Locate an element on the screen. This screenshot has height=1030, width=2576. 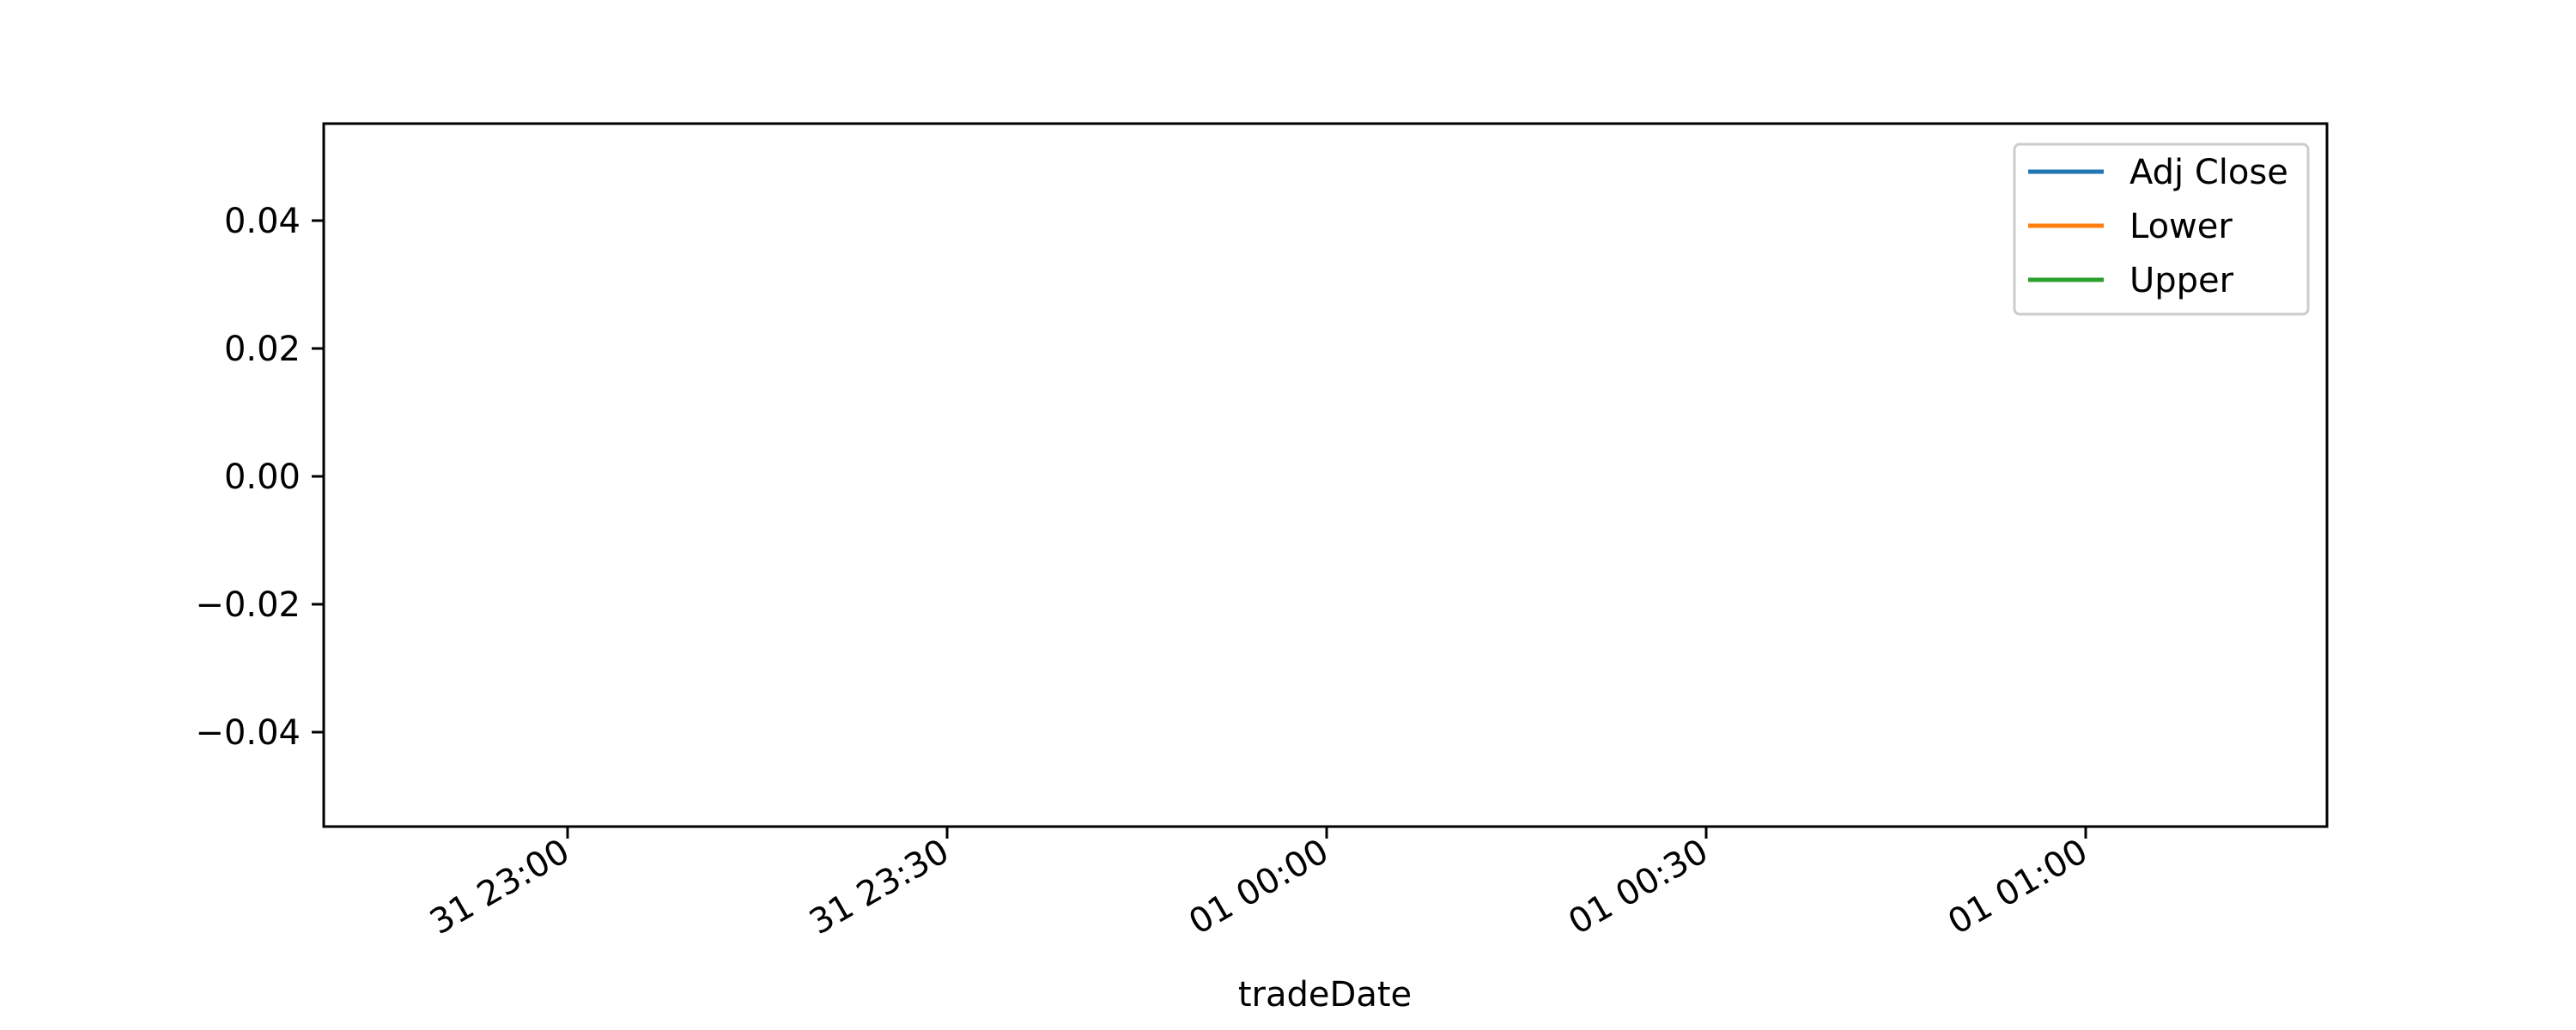
y-tick-label: 0.00 is located at coordinates (262, 477).